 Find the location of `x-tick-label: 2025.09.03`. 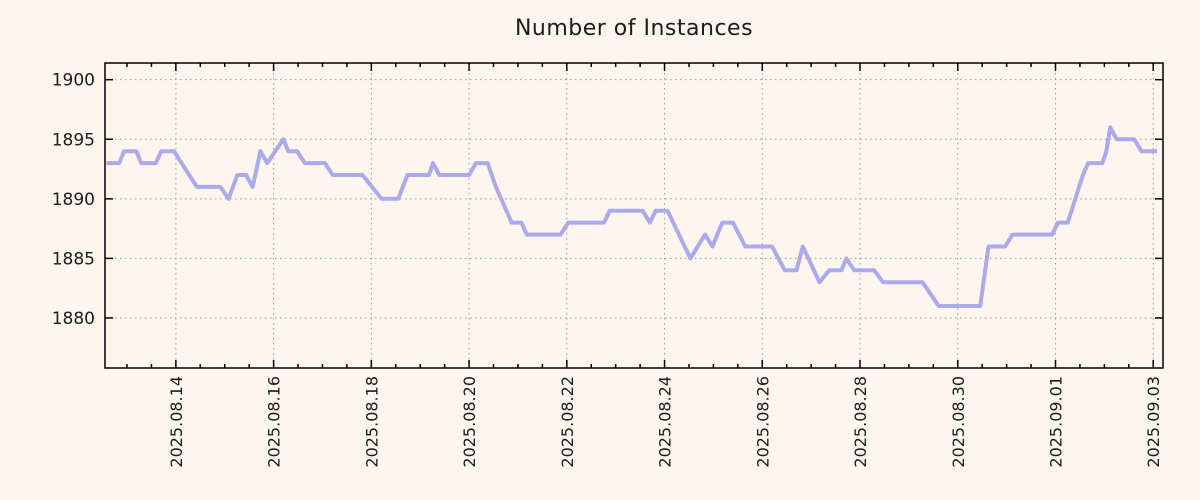

x-tick-label: 2025.09.03 is located at coordinates (1153, 422).